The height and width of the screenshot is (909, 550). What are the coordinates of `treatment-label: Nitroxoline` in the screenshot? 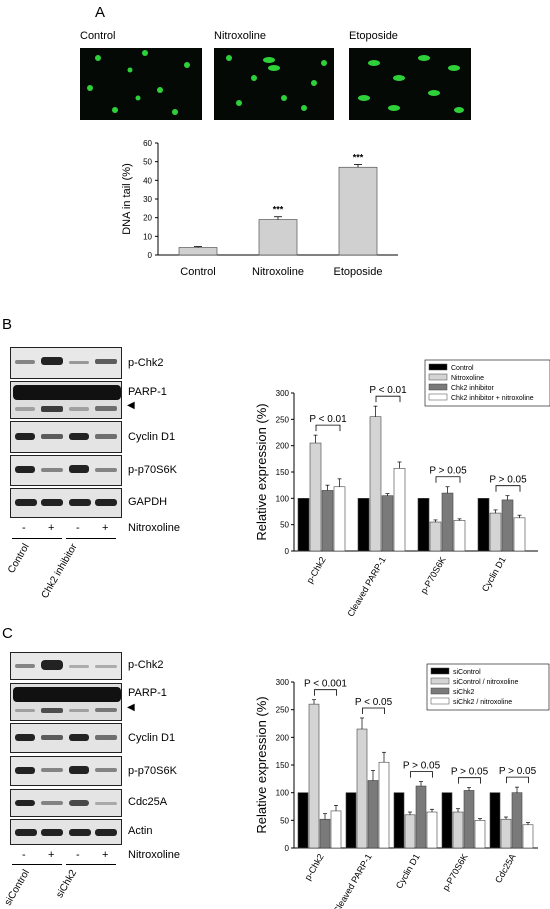 It's located at (154, 855).